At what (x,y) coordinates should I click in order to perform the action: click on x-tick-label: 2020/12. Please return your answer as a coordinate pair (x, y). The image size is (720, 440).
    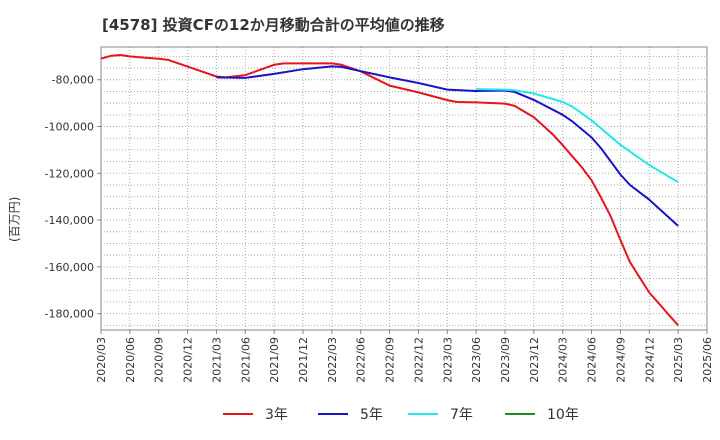
    Looking at the image, I should click on (188, 360).